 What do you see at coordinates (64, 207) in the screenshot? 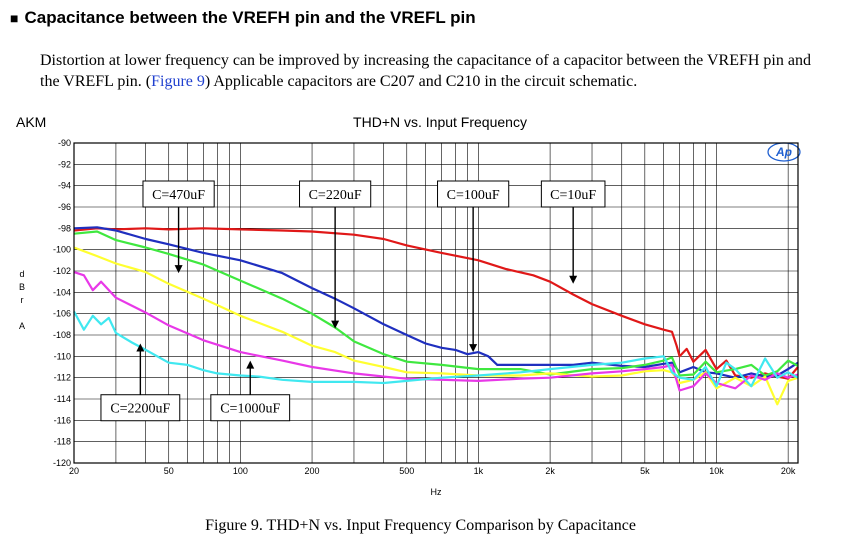
I see `y-tick-label: -96` at bounding box center [64, 207].